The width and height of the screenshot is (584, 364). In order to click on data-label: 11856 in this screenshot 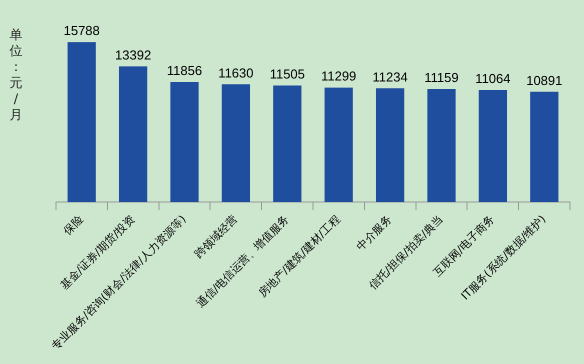, I will do `click(184, 70)`.